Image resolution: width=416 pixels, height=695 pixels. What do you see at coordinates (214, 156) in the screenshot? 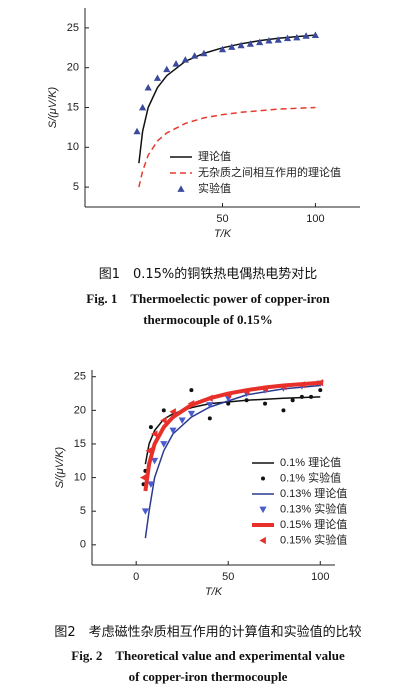
I see `legend-label: 理论值` at bounding box center [214, 156].